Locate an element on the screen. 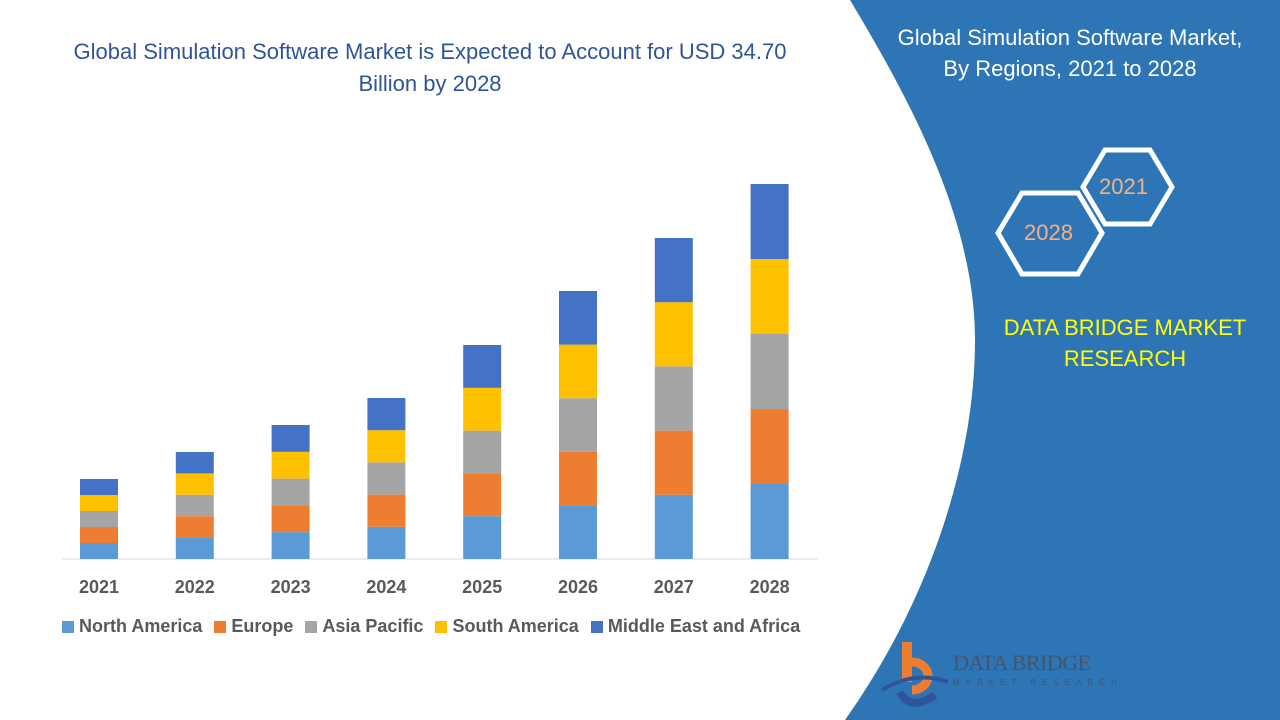  bar-segment-2021-europe is located at coordinates (99, 535).